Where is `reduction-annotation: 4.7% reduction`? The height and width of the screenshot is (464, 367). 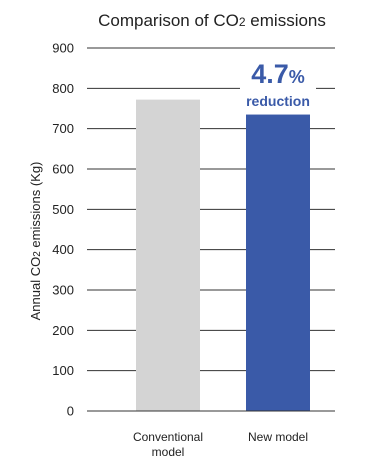 reduction-annotation: 4.7% reduction is located at coordinates (278, 85).